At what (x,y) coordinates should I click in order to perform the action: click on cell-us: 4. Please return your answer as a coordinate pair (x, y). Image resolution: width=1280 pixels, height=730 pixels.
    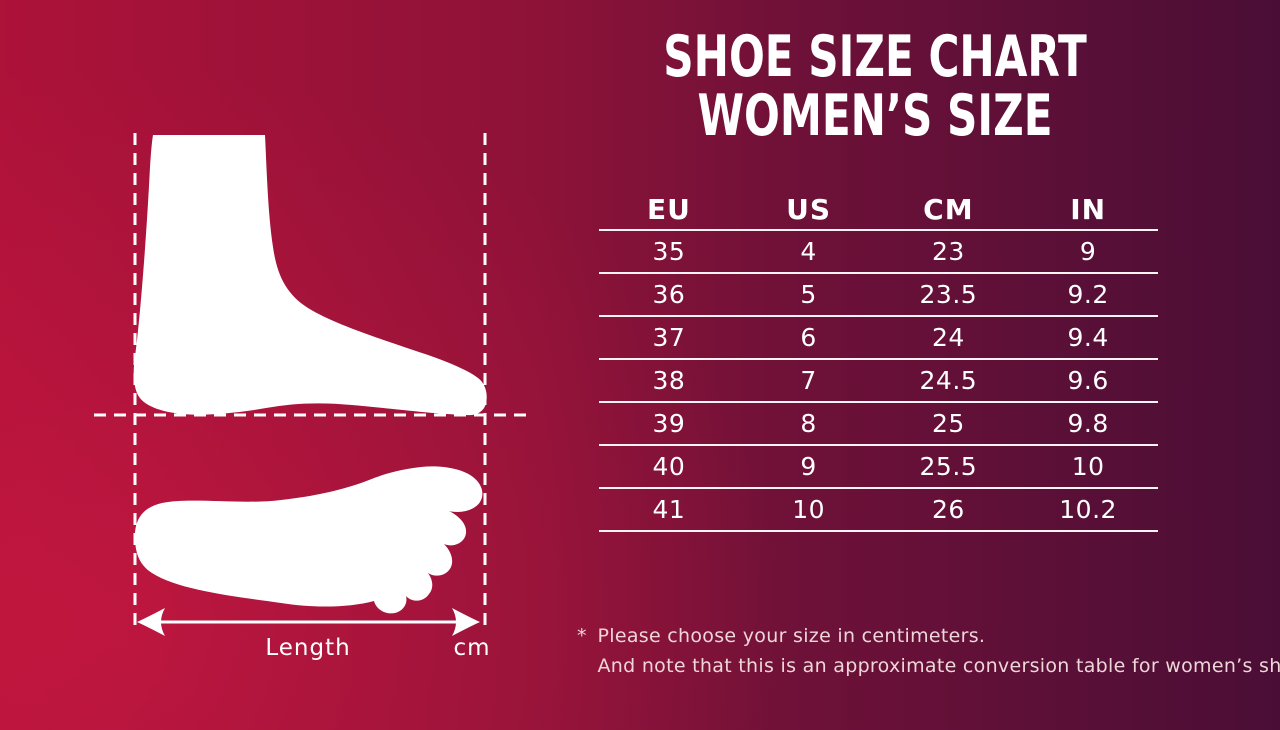
    Looking at the image, I should click on (808, 251).